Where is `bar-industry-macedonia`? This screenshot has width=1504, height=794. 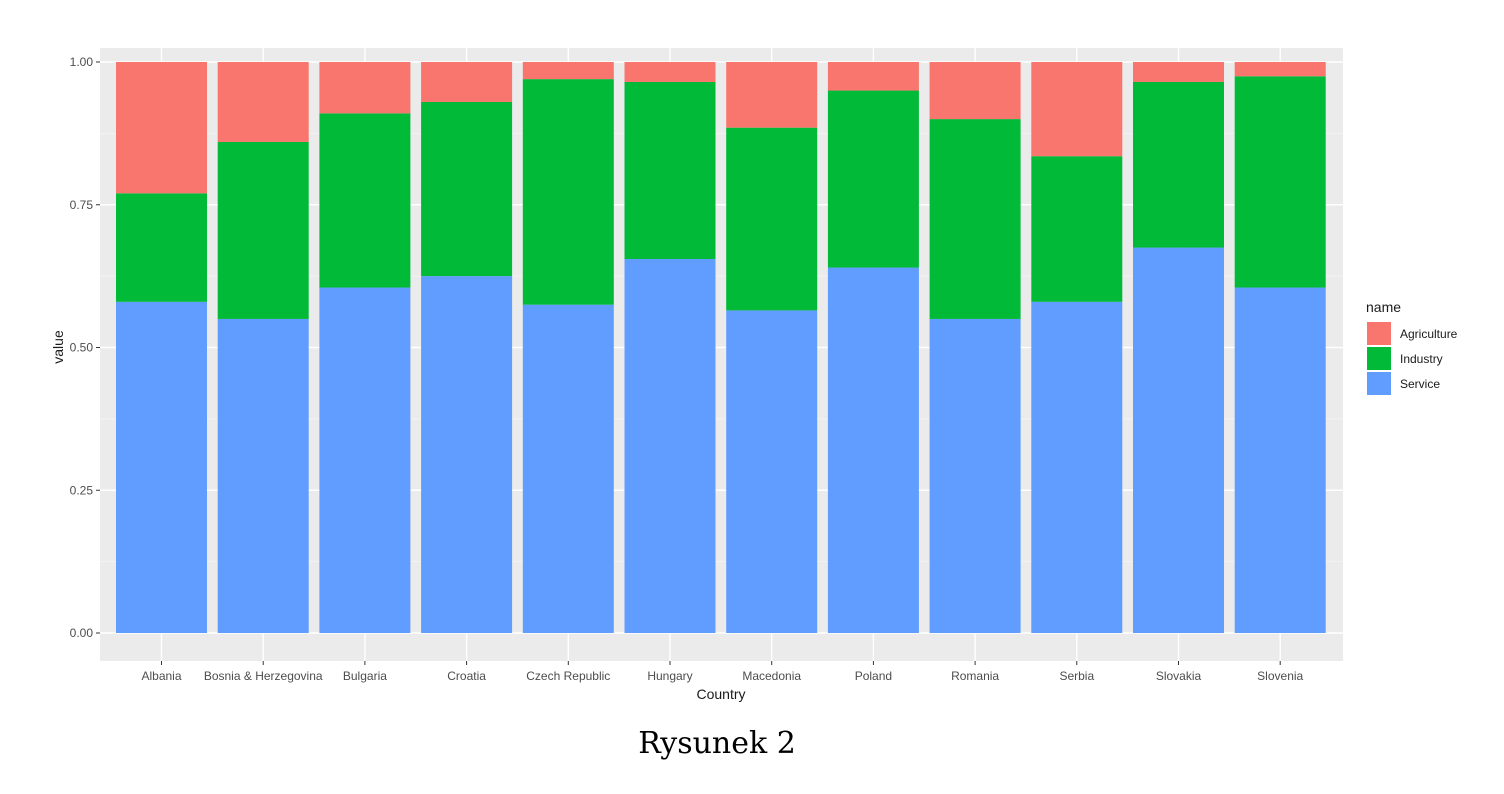
bar-industry-macedonia is located at coordinates (772, 219).